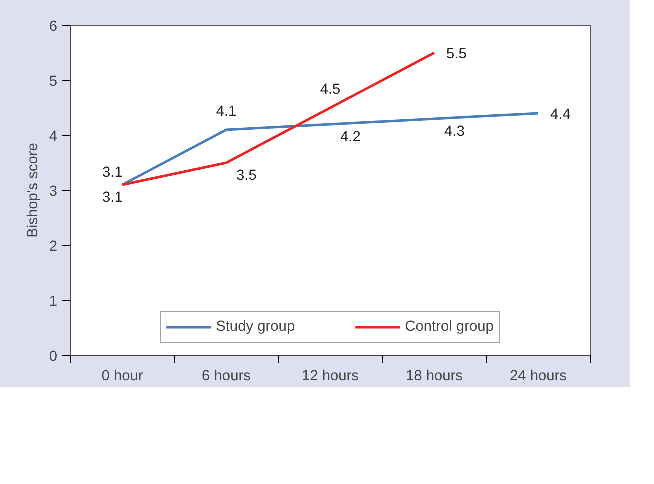 This screenshot has height=484, width=654. Describe the element at coordinates (123, 376) in the screenshot. I see `x-tick-label: 0 hour` at that location.